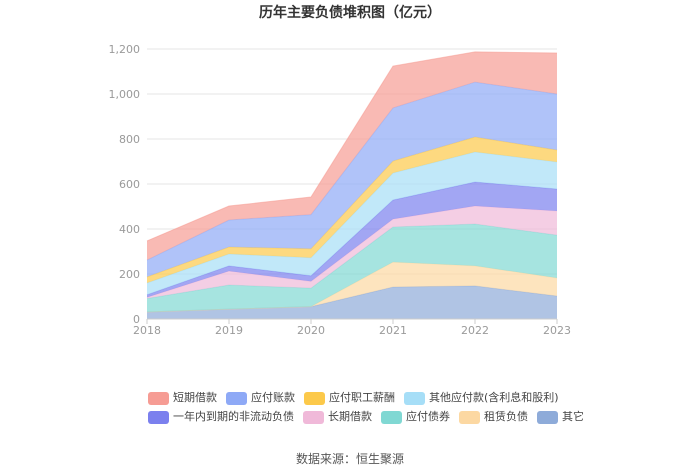  What do you see at coordinates (129, 139) in the screenshot?
I see `y-tick-label: 800` at bounding box center [129, 139].